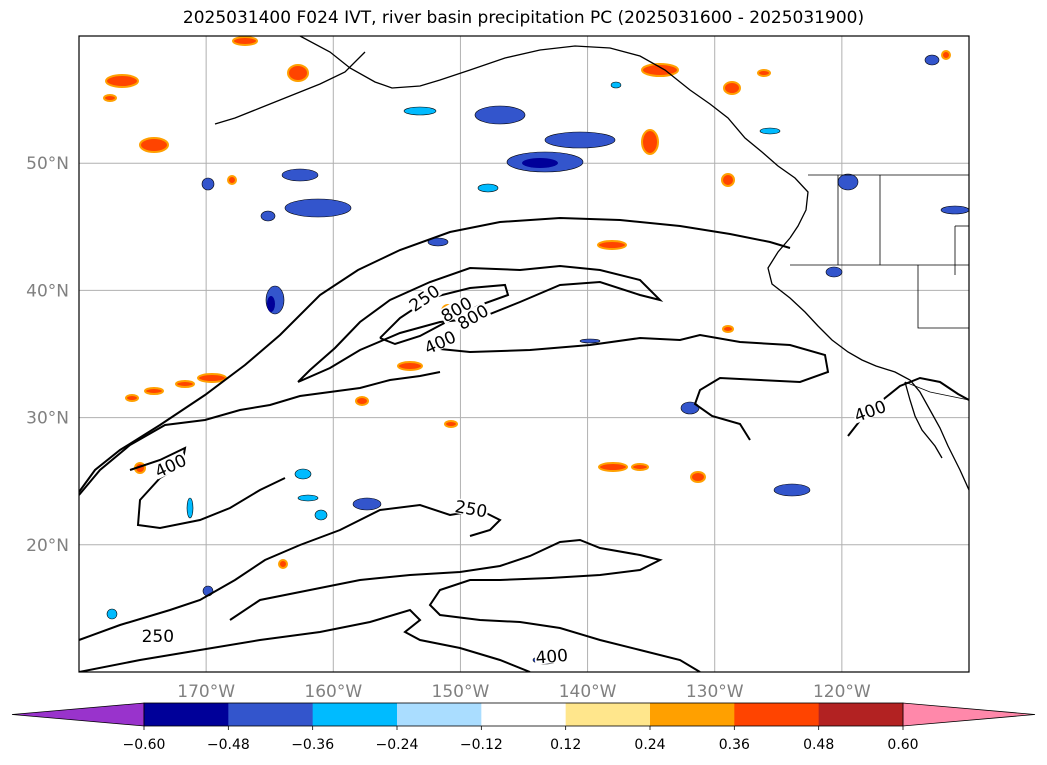 The height and width of the screenshot is (765, 1047). I want to click on alaska-peninsula, so click(290, 88).